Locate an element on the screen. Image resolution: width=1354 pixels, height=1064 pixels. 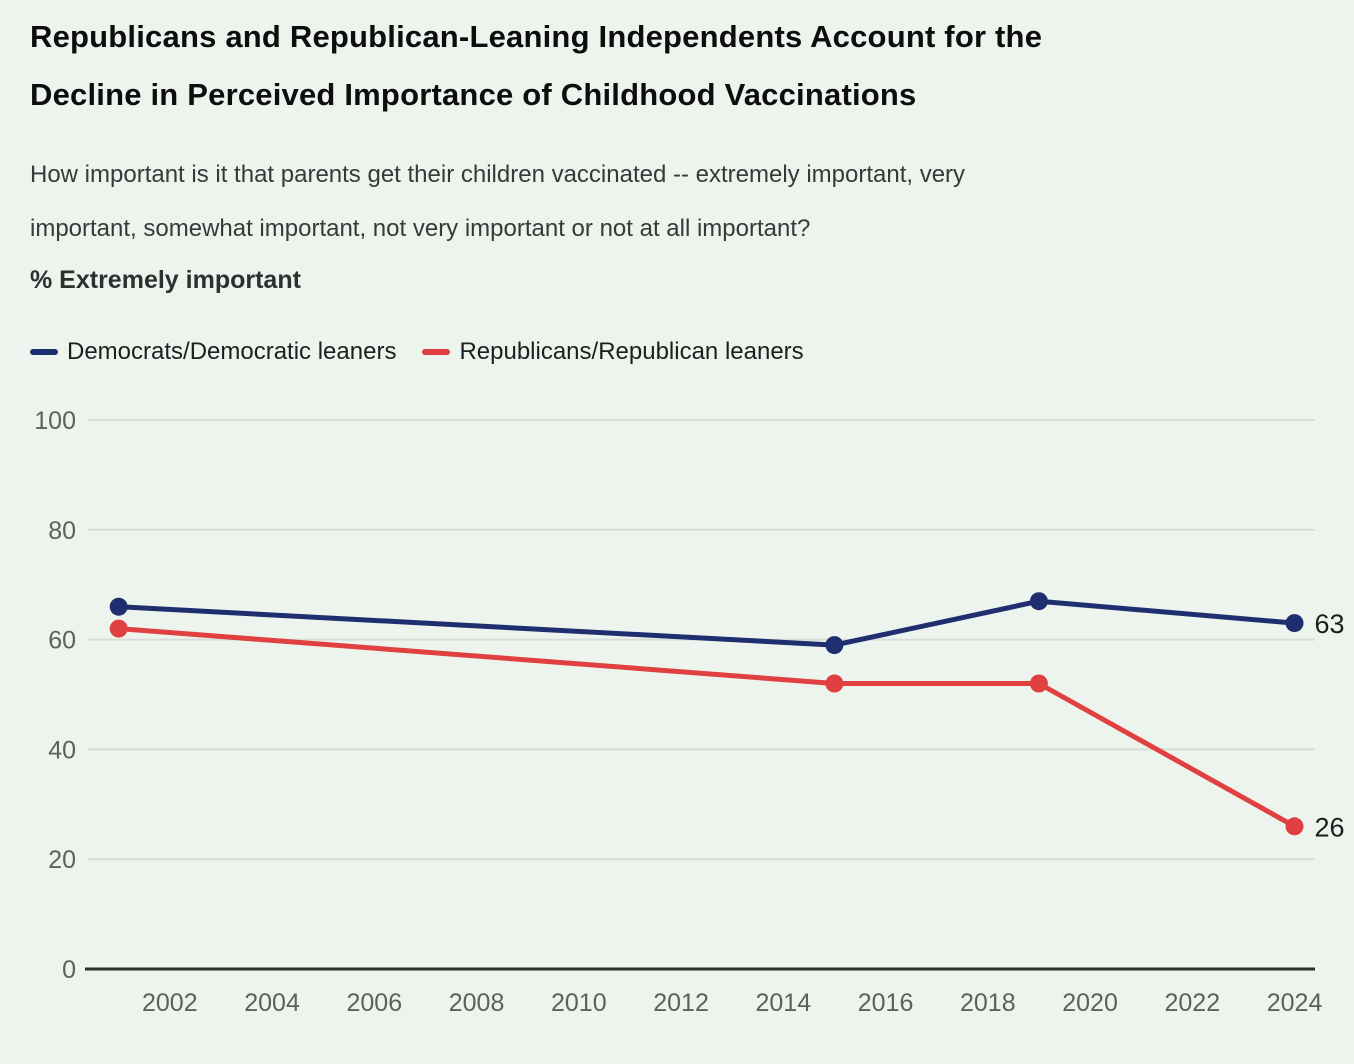
x-tick-label: 2012 is located at coordinates (681, 1003).